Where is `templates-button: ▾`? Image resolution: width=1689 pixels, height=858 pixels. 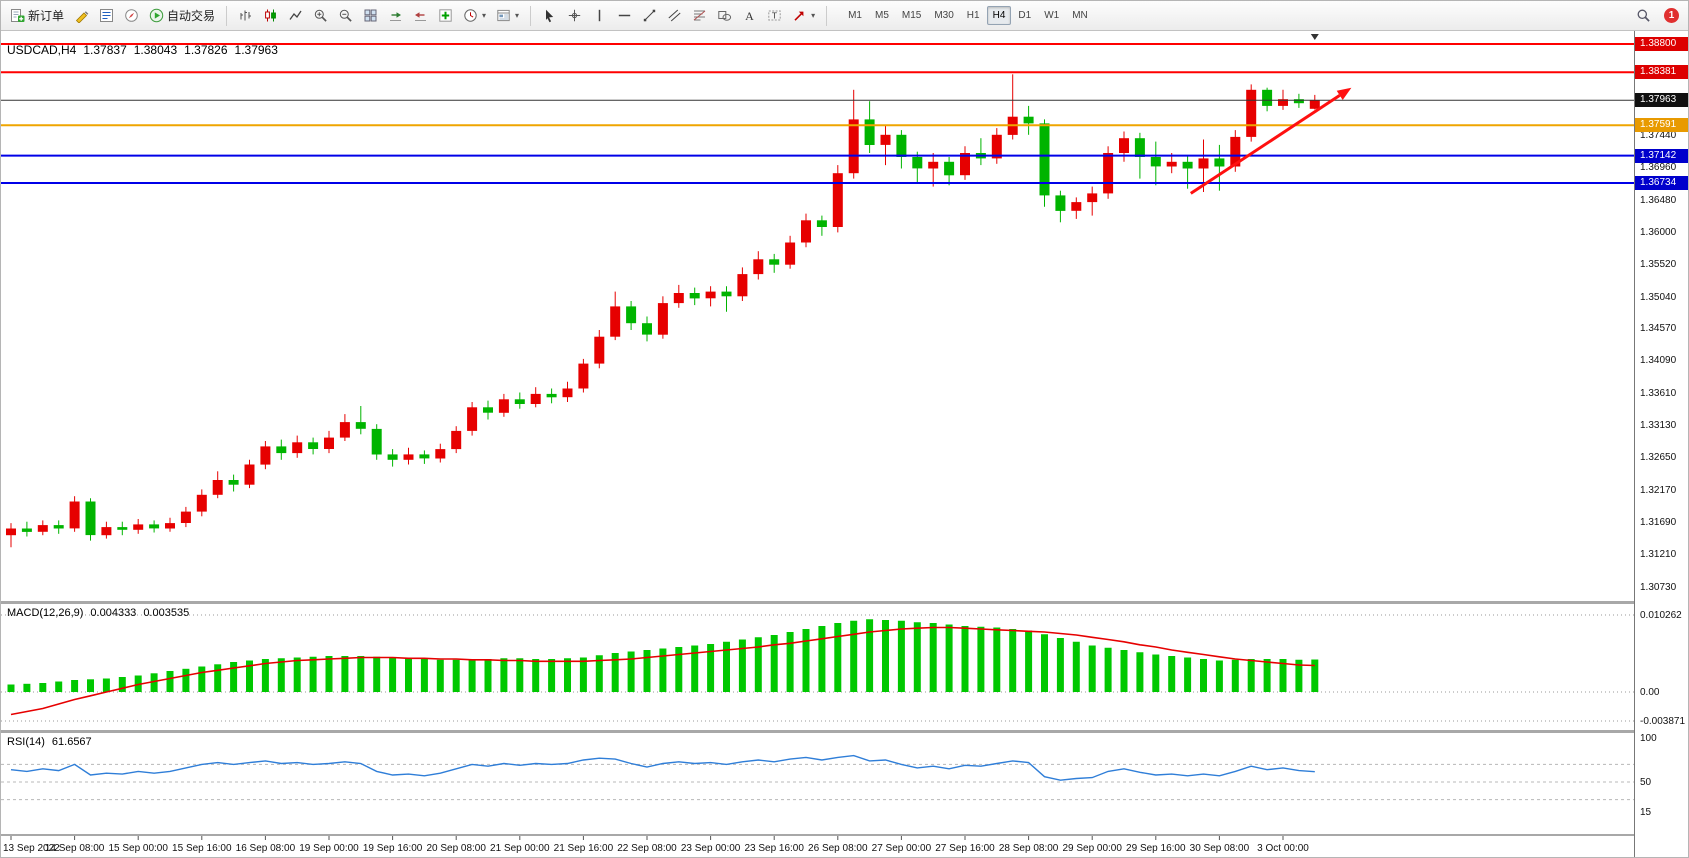
templates-button: ▾ is located at coordinates (507, 16).